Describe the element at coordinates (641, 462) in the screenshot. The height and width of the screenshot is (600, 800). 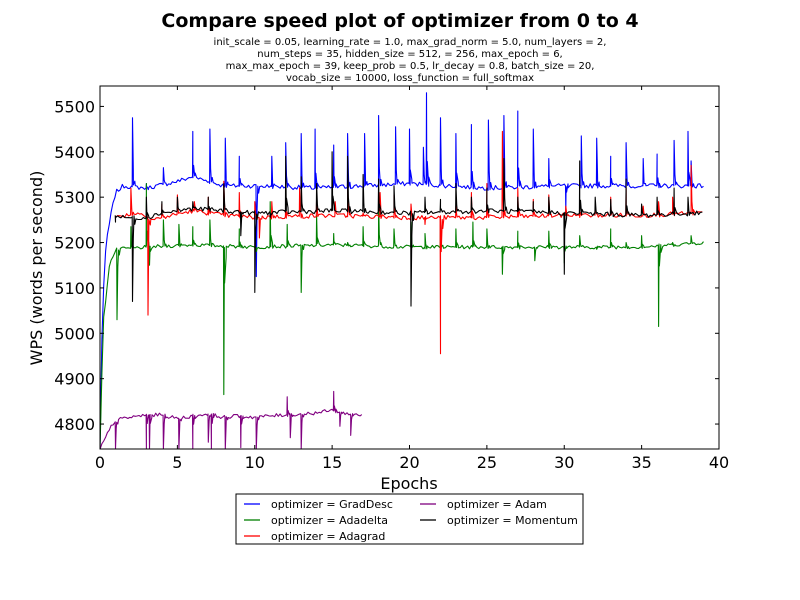
I see `x-tick-label: 35` at that location.